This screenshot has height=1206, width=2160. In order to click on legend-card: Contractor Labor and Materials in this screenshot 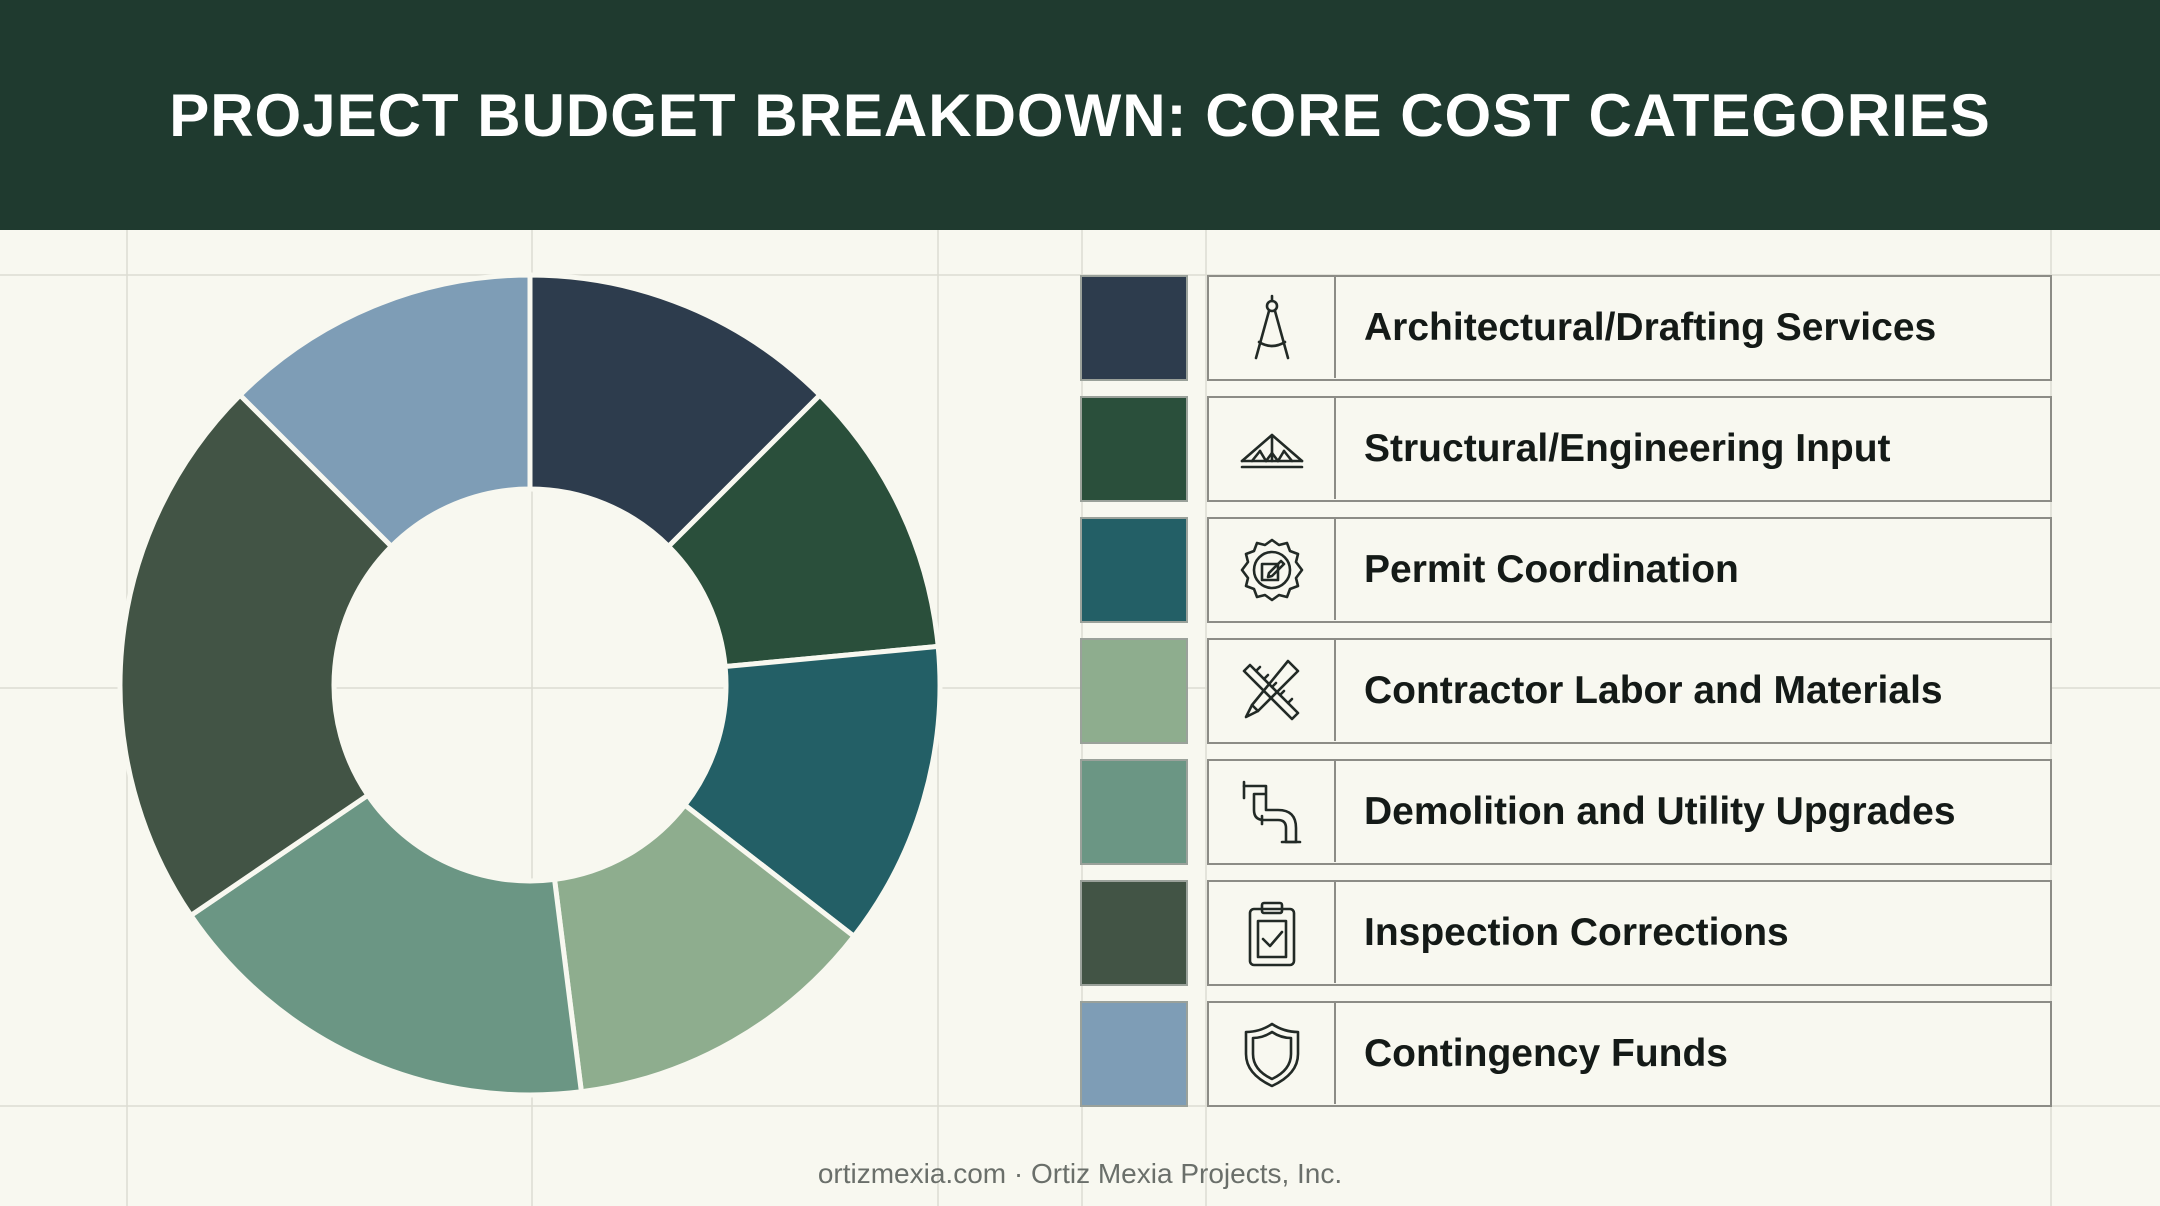, I will do `click(1629, 691)`.